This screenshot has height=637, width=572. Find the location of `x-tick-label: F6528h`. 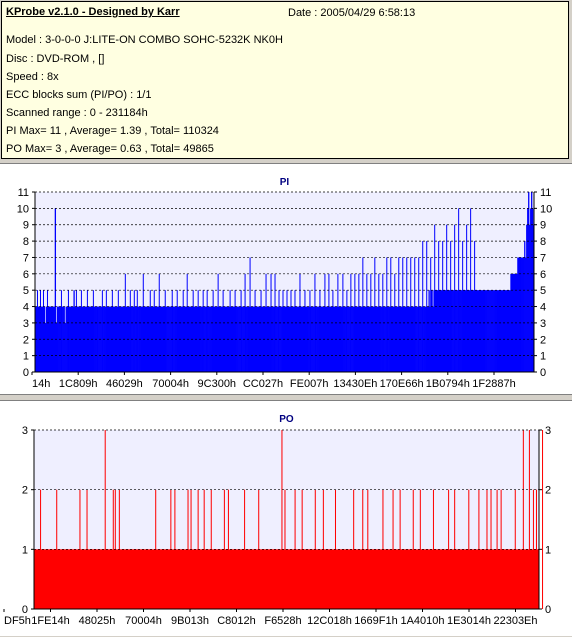

x-tick-label: F6528h is located at coordinates (282, 621).